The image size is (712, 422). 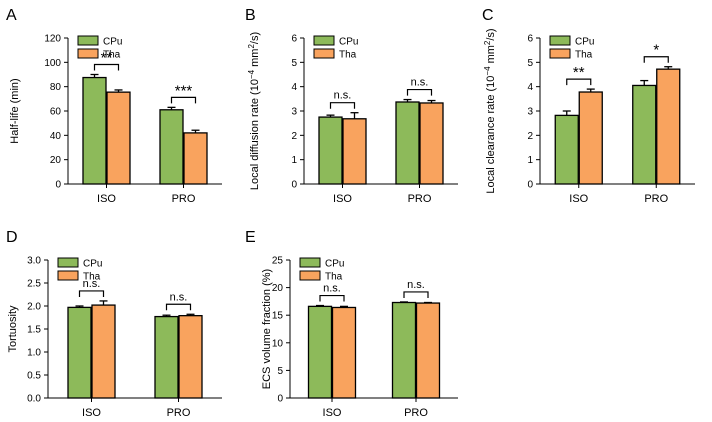 What do you see at coordinates (13, 329) in the screenshot?
I see `y-axis-label: Tortuosity` at bounding box center [13, 329].